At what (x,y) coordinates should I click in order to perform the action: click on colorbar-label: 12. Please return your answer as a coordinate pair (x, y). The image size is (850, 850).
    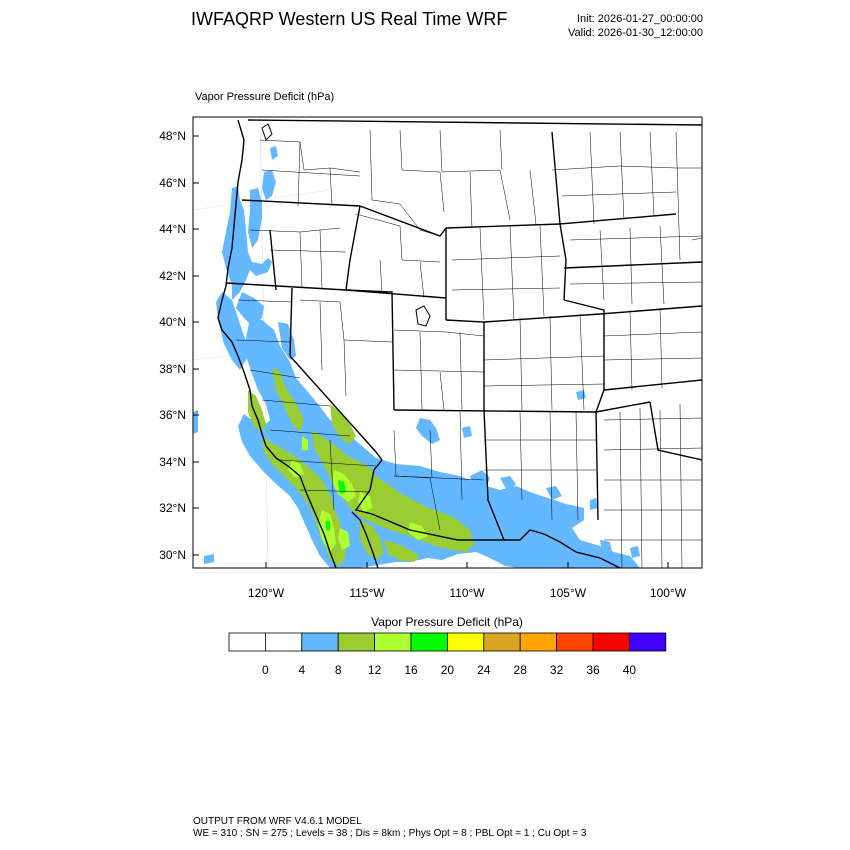
    Looking at the image, I should click on (375, 670).